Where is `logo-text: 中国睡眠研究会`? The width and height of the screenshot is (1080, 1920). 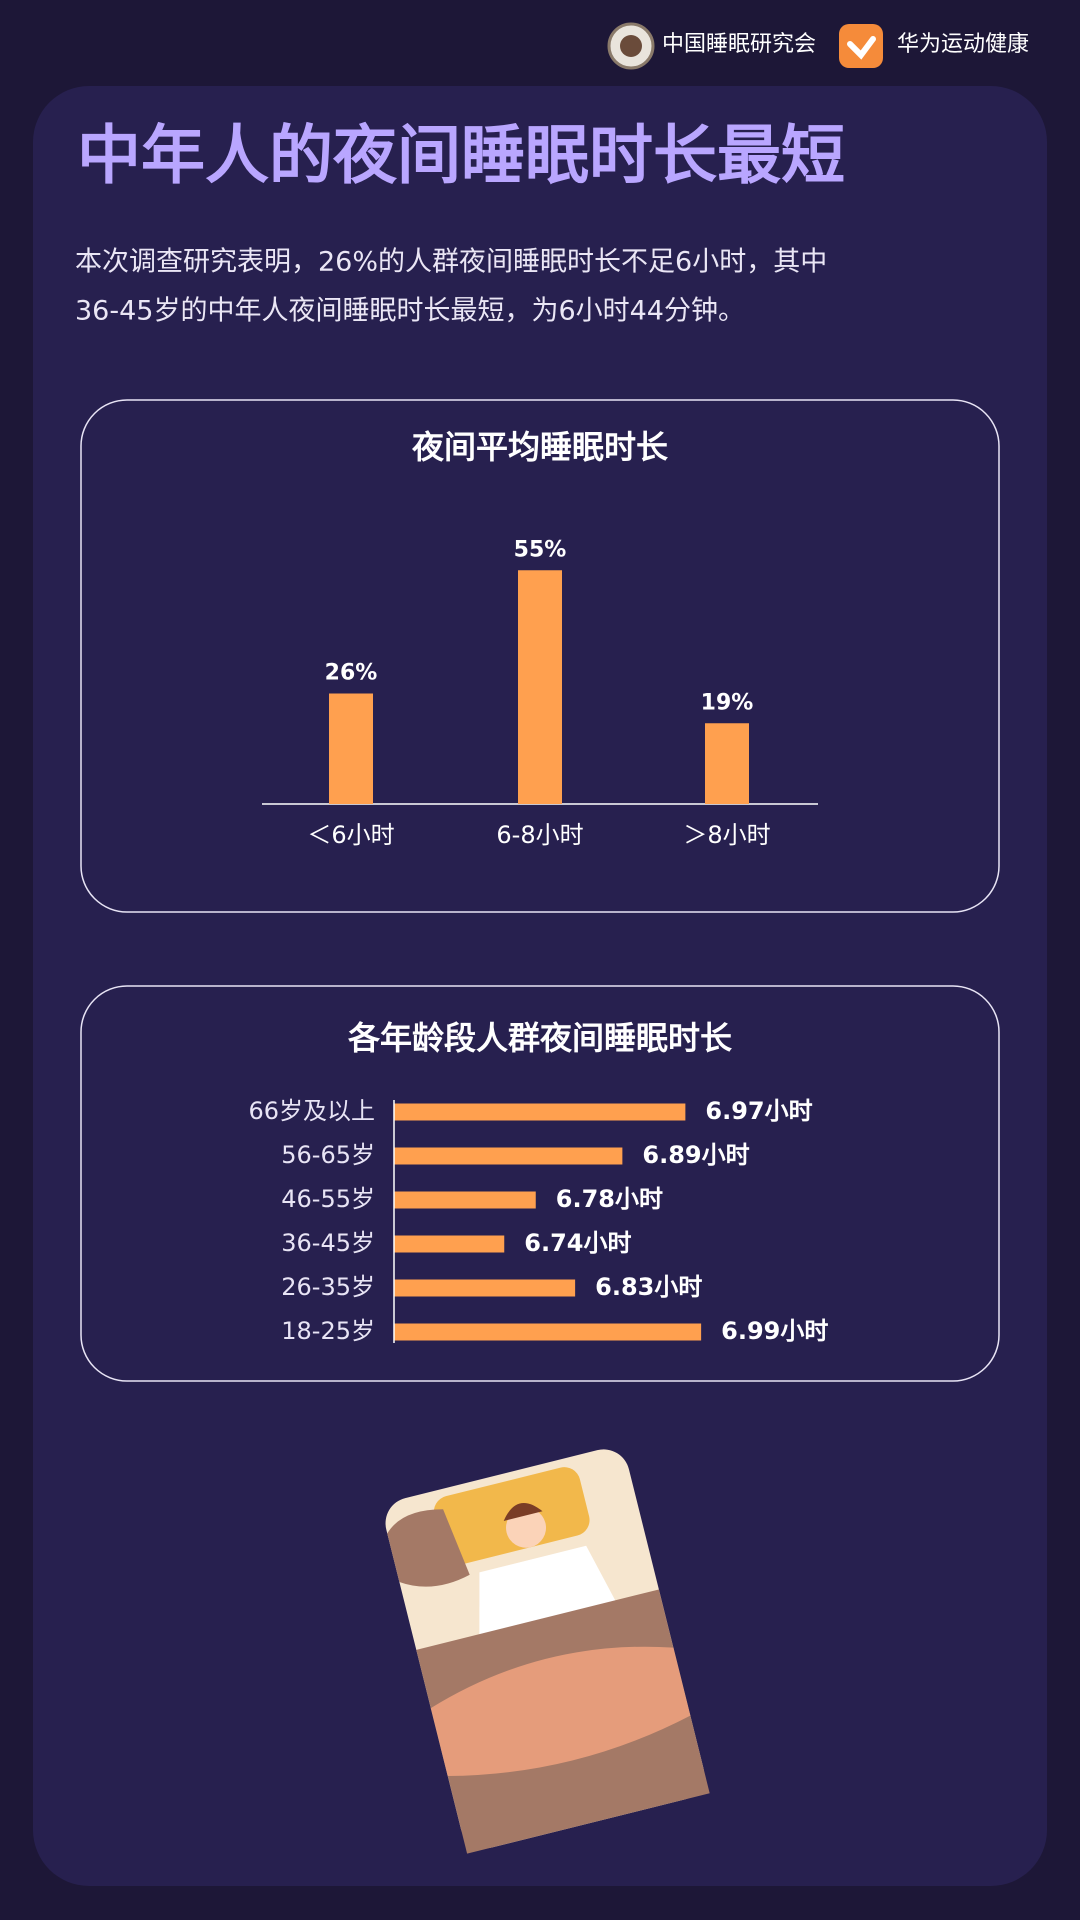
logo-text: 中国睡眠研究会 is located at coordinates (739, 44).